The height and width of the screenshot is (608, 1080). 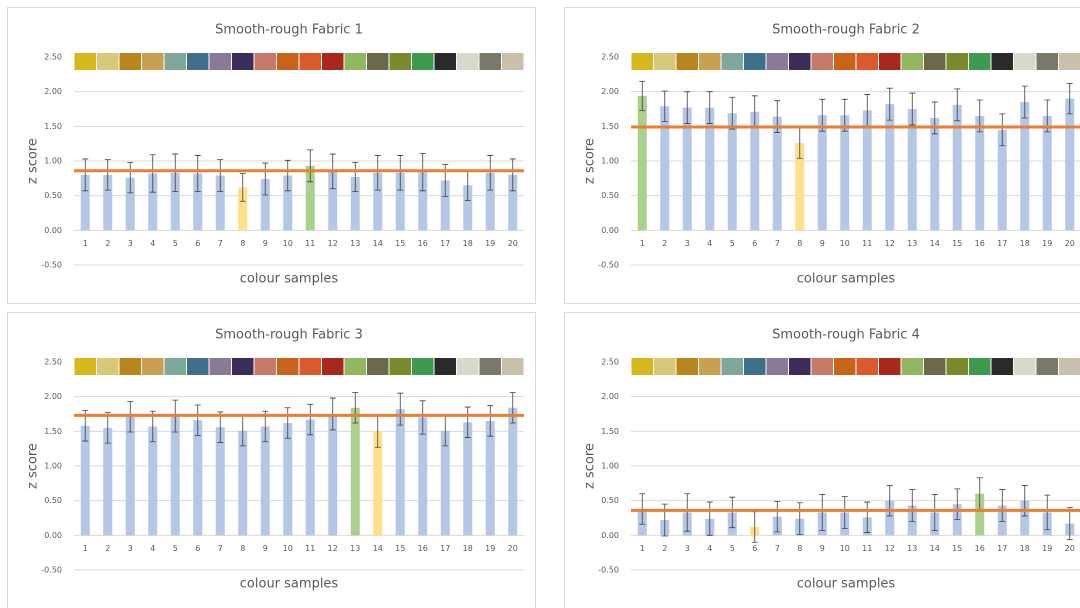 I want to click on x-tick-label: 5, so click(x=175, y=548).